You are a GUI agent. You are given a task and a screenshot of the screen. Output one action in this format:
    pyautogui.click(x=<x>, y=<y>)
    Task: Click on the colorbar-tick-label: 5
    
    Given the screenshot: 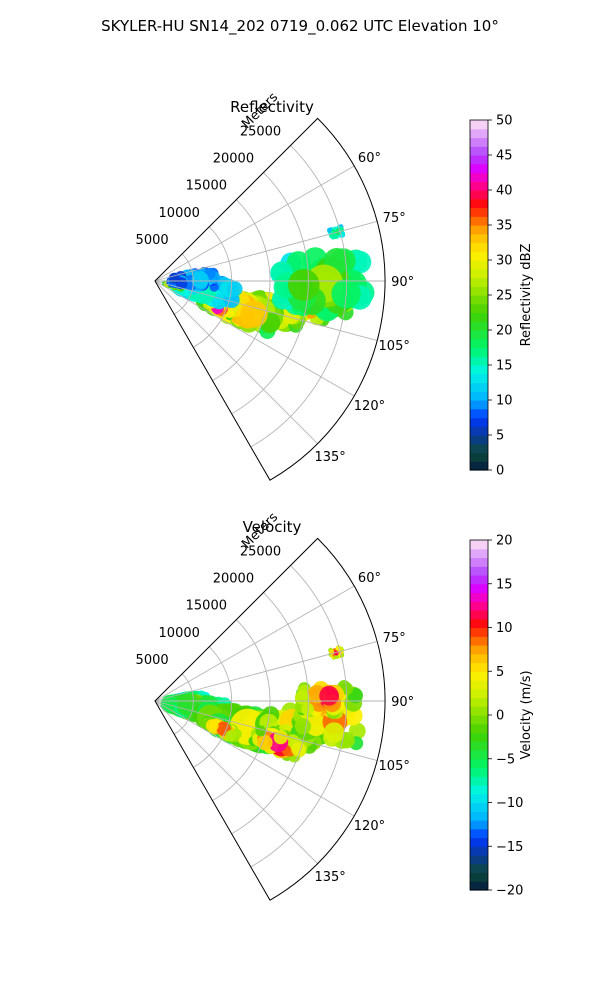 What is the action you would take?
    pyautogui.click(x=500, y=672)
    